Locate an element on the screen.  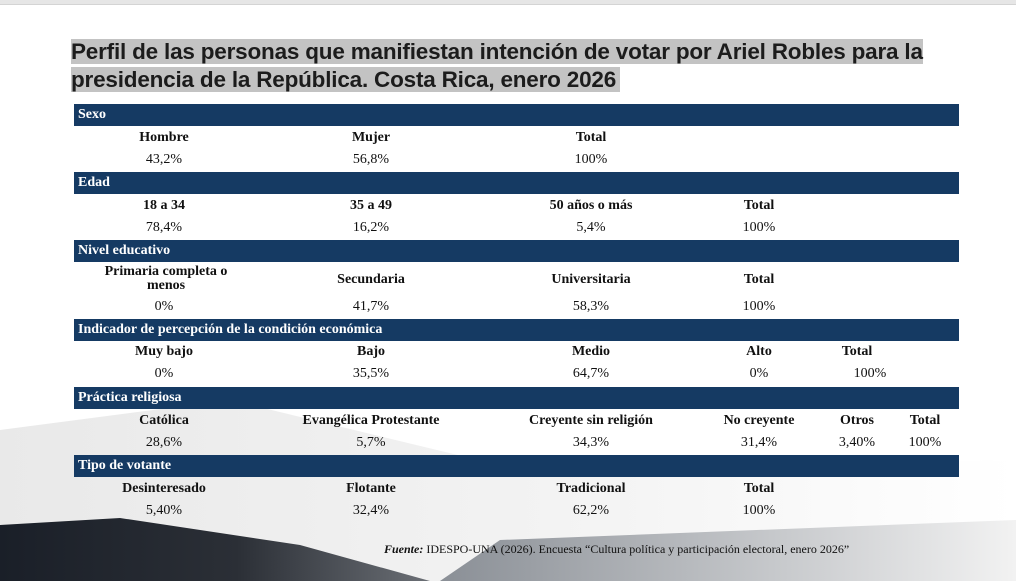
label-otros: Otros is located at coordinates (857, 420).